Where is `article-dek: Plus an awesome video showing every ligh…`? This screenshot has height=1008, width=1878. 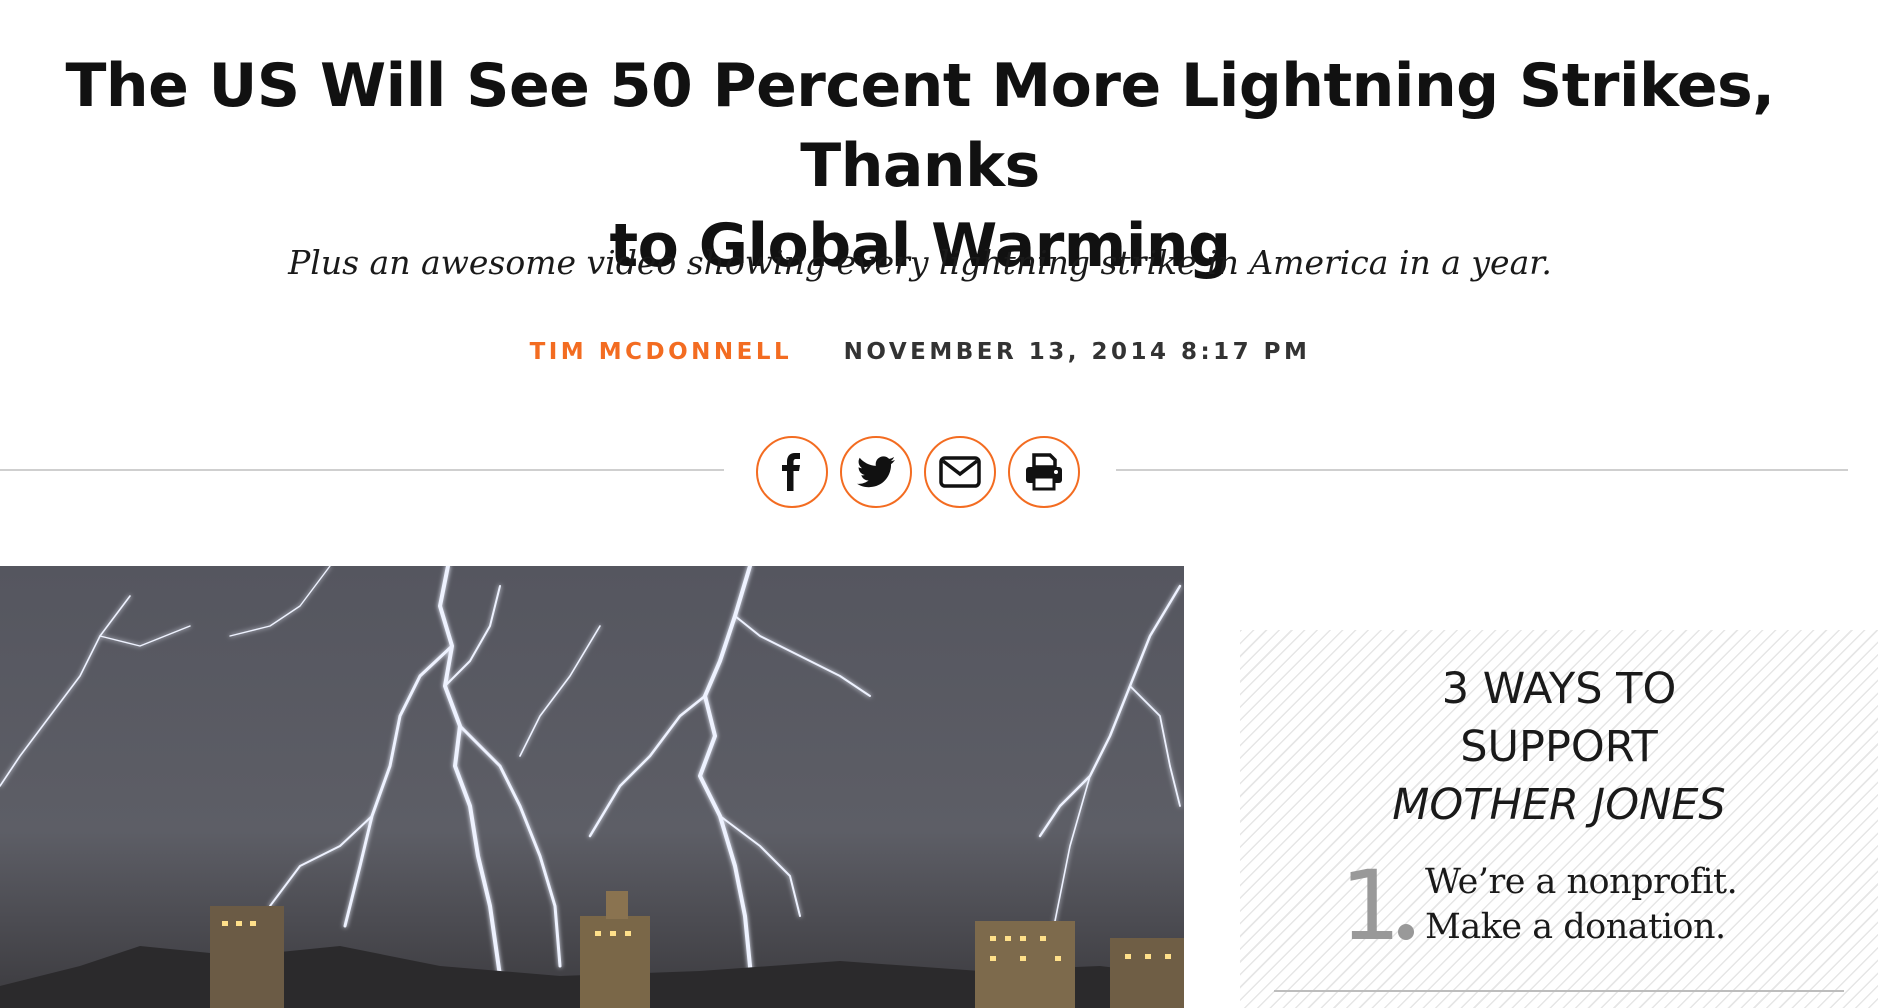 article-dek: Plus an awesome video showing every ligh… is located at coordinates (920, 262).